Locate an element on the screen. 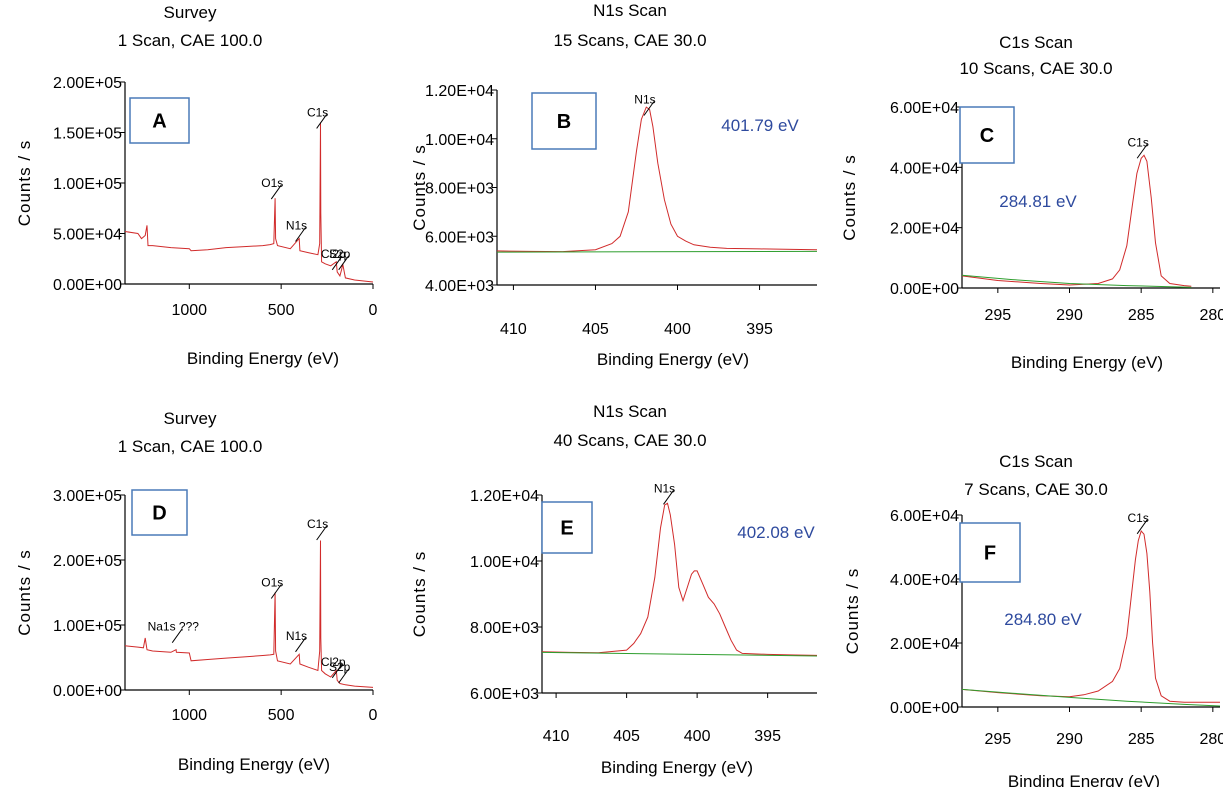  chart-subtitle: 15 Scans, CAE 30.0 is located at coordinates (629, 40).